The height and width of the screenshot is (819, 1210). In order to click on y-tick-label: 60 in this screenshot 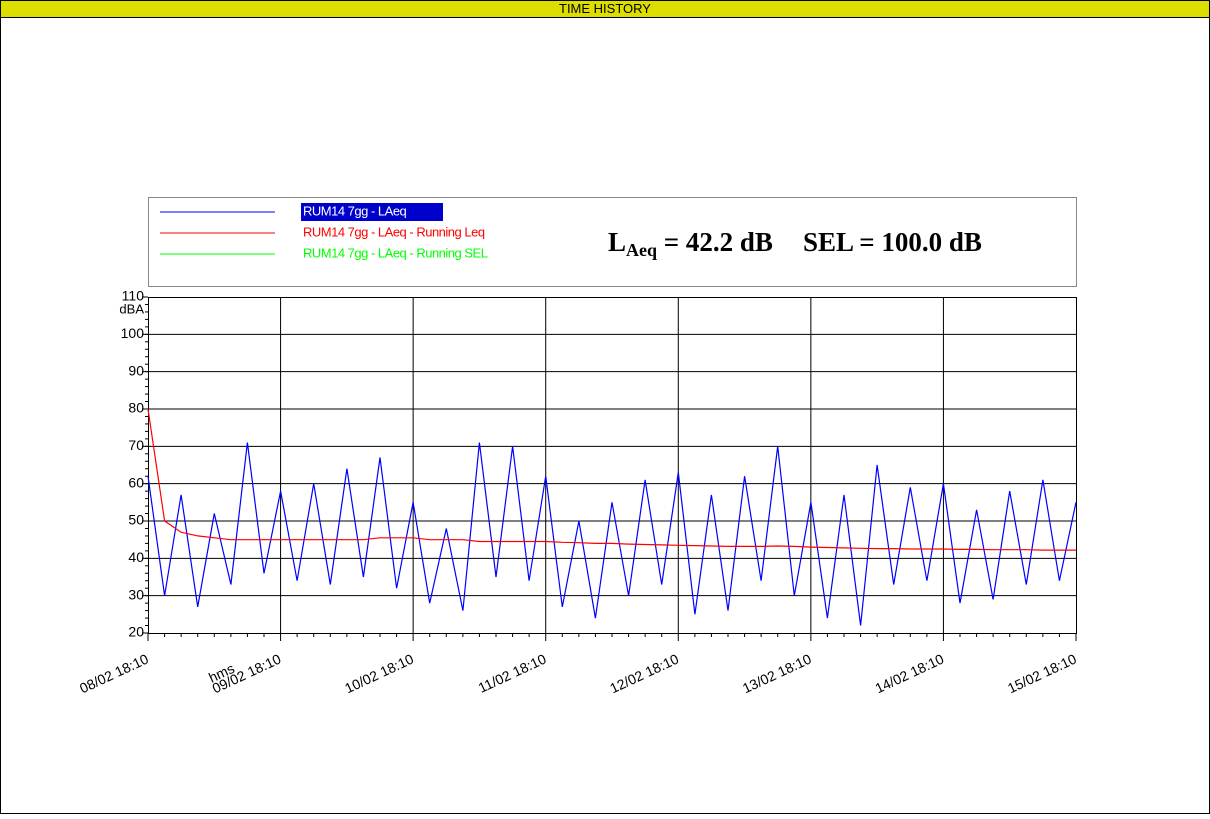, I will do `click(136, 482)`.